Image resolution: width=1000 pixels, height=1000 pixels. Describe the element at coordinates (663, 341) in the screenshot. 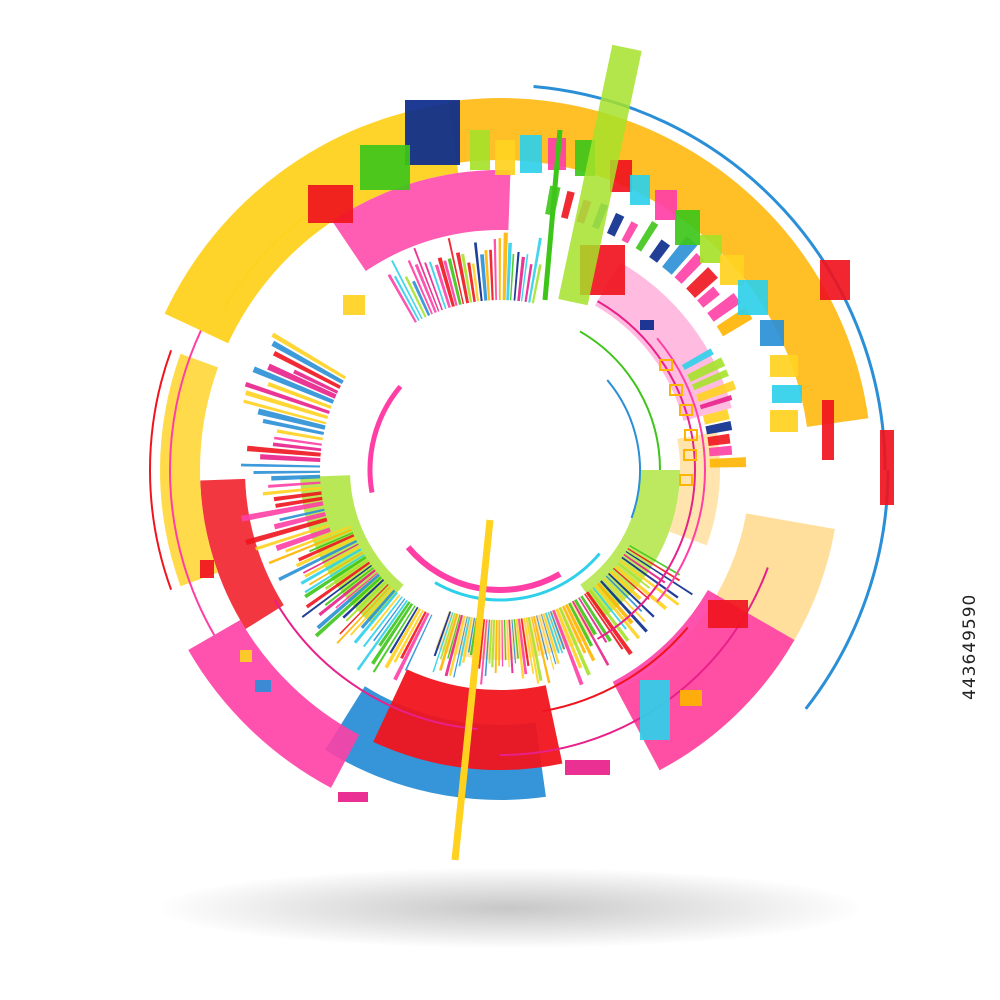

I see `mid-arc-pink-faint` at that location.